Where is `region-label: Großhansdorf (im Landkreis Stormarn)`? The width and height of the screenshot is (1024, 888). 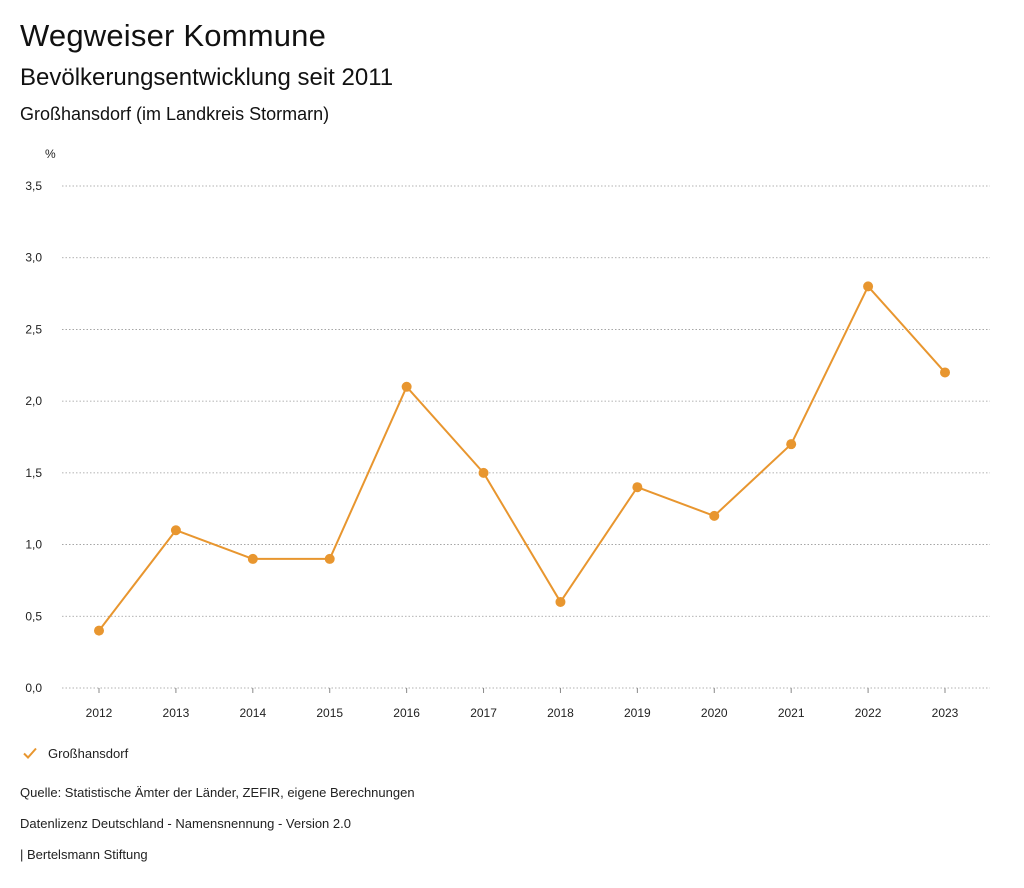
region-label: Großhansdorf (im Landkreis Stormarn) is located at coordinates (175, 114).